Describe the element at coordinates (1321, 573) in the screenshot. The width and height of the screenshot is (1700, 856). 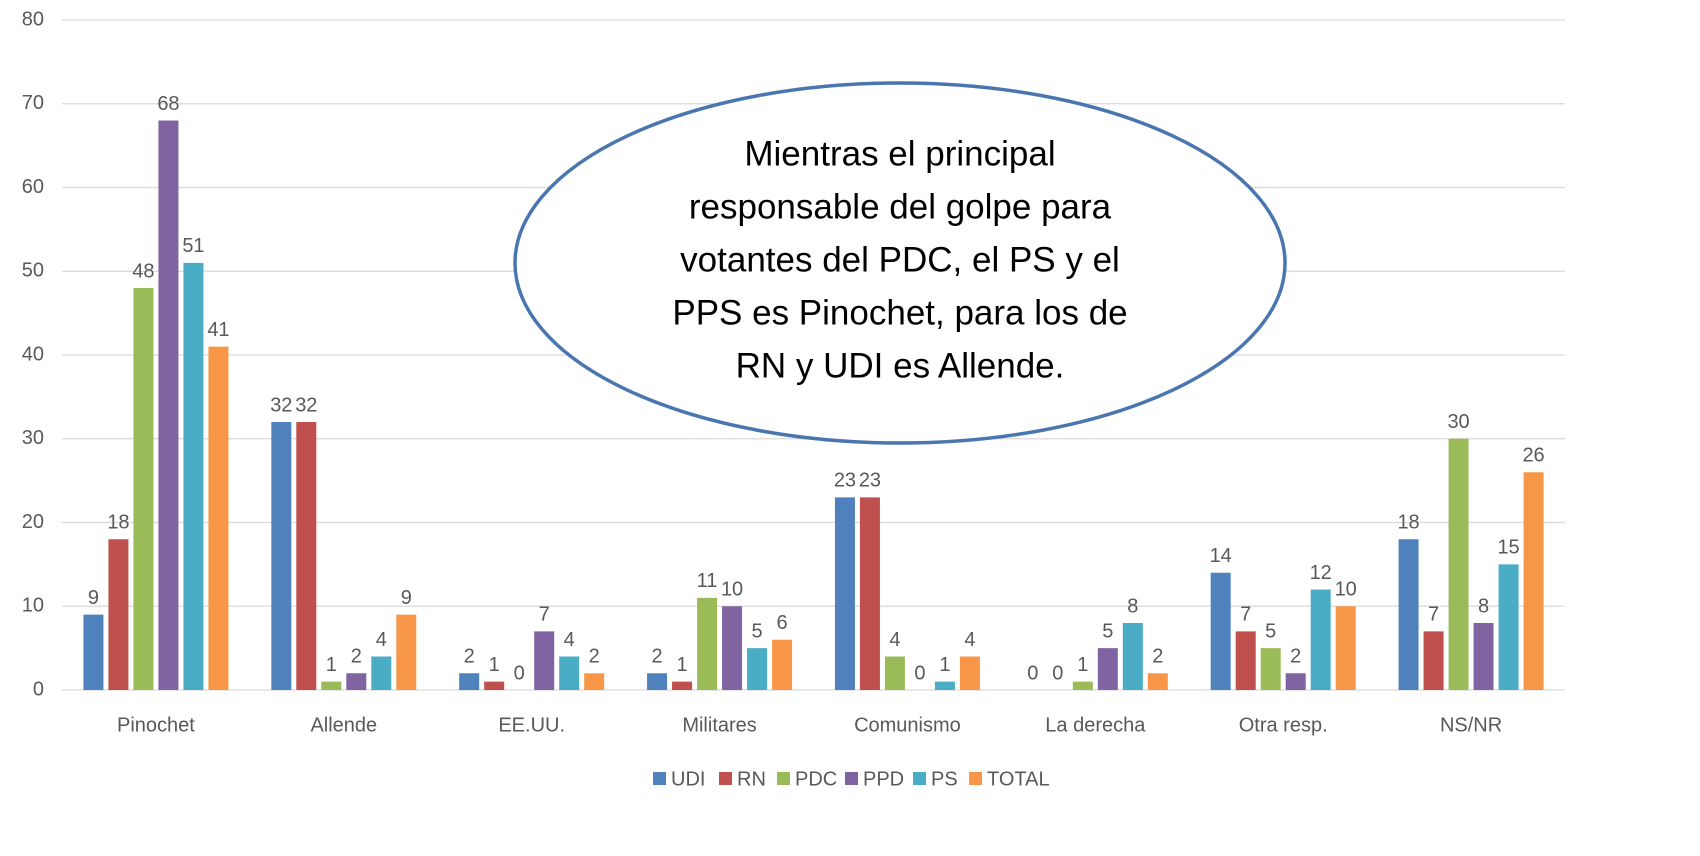
I see `data-label: 12` at that location.